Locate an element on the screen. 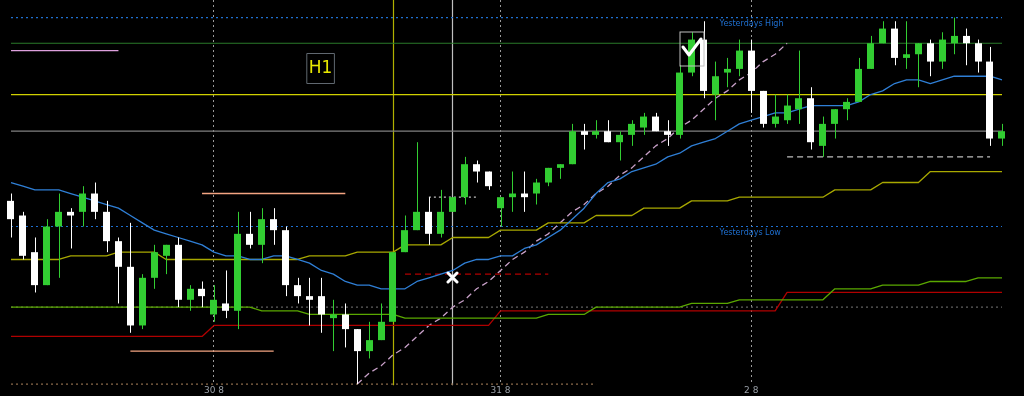 This screenshot has height=396, width=1024. x-tick-label: 2 8 is located at coordinates (751, 389).